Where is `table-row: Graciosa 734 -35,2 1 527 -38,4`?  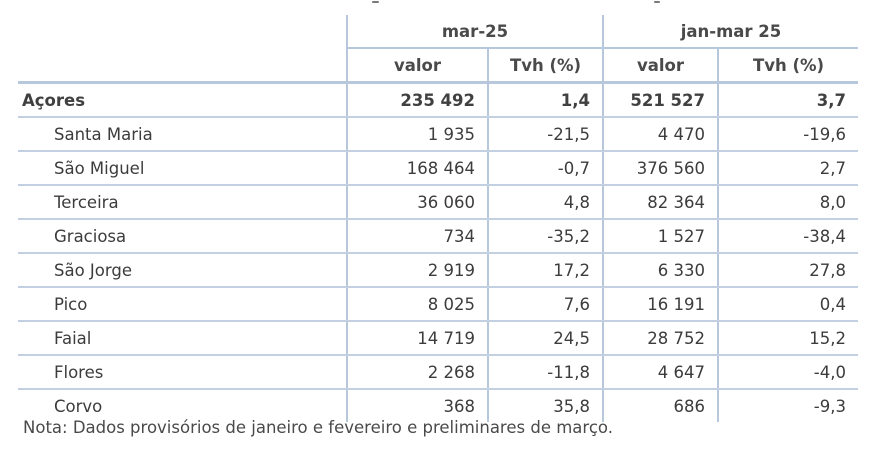 table-row: Graciosa 734 -35,2 1 527 -38,4 is located at coordinates (438, 236).